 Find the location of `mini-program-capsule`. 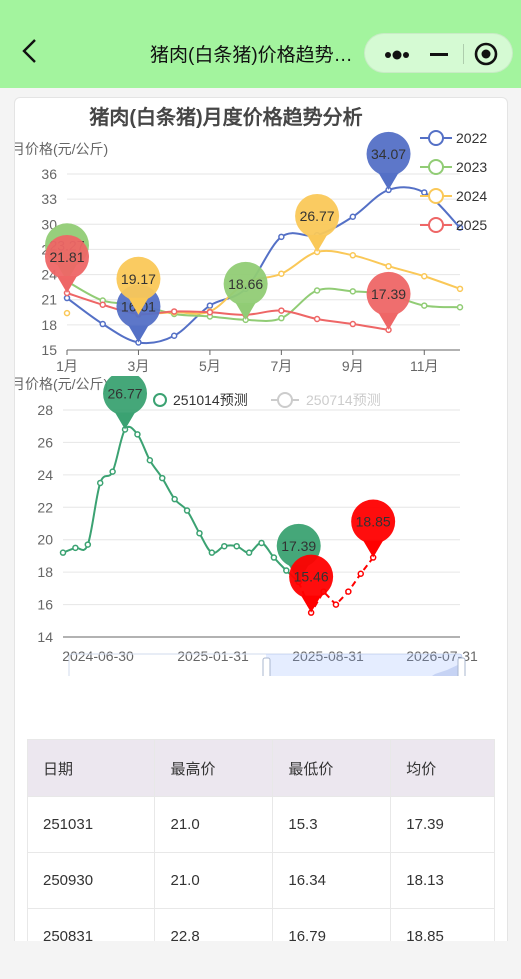

mini-program-capsule is located at coordinates (438, 53).